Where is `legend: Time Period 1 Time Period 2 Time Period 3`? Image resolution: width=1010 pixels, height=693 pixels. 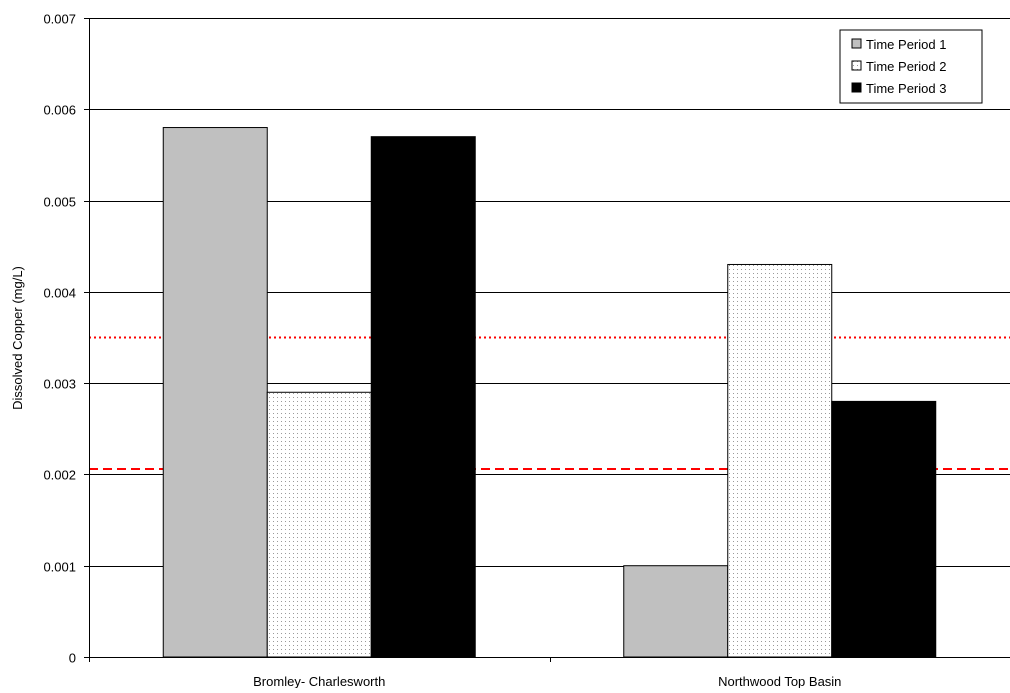 legend: Time Period 1 Time Period 2 Time Period 3 is located at coordinates (911, 66).